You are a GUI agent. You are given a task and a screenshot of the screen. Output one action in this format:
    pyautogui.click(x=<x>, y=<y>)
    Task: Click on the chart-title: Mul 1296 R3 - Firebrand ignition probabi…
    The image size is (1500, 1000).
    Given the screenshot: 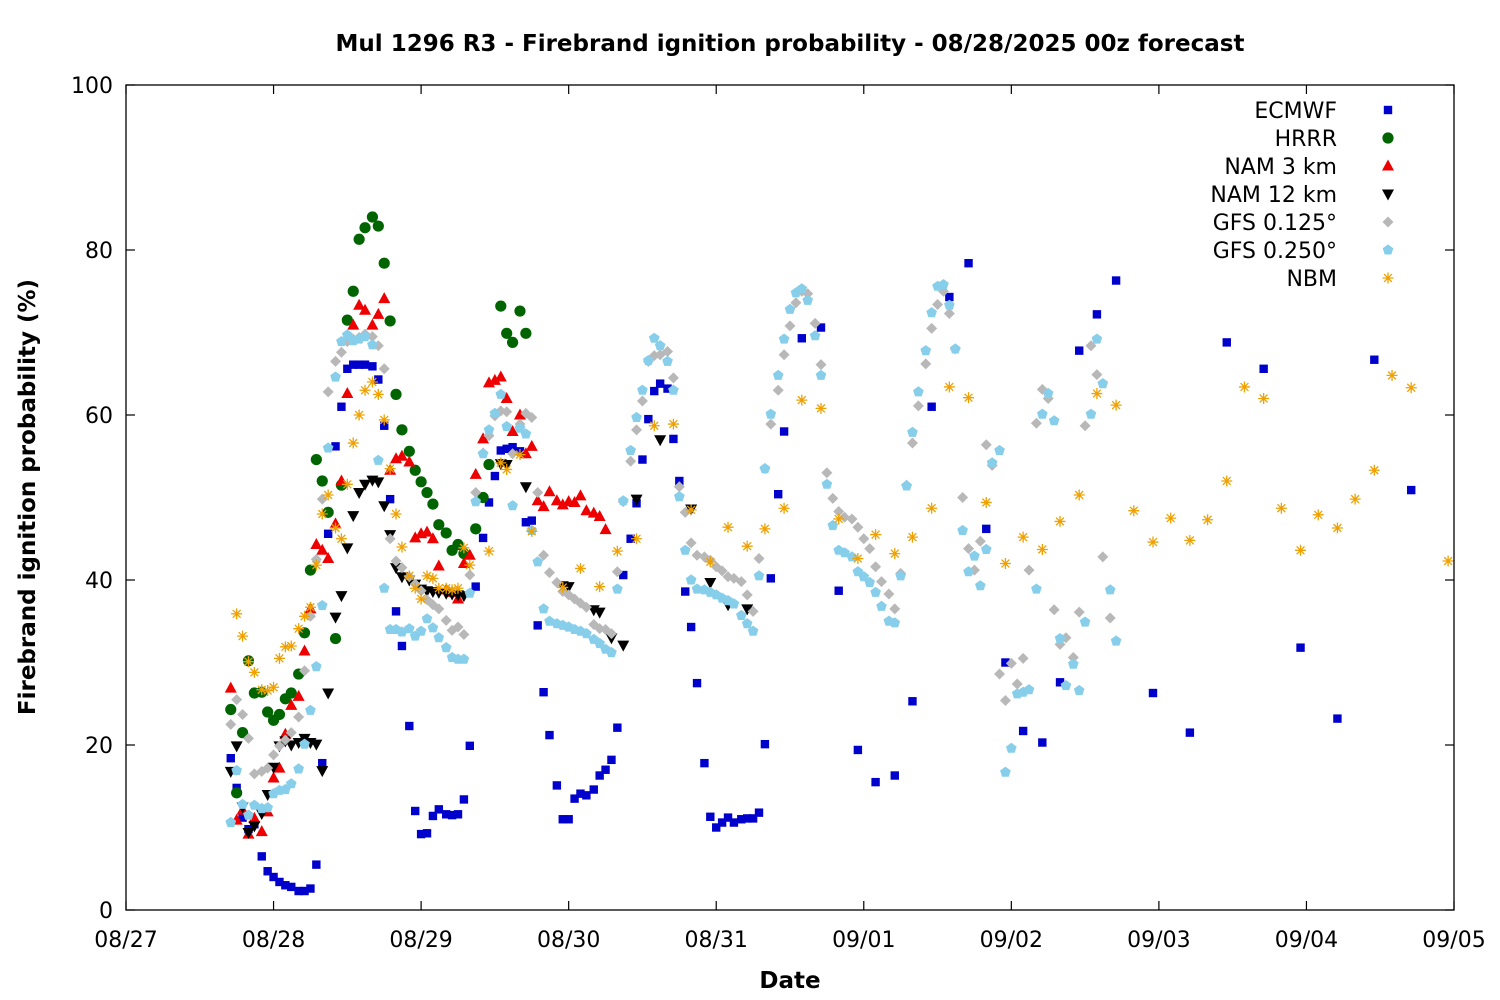 What is the action you would take?
    pyautogui.click(x=790, y=44)
    